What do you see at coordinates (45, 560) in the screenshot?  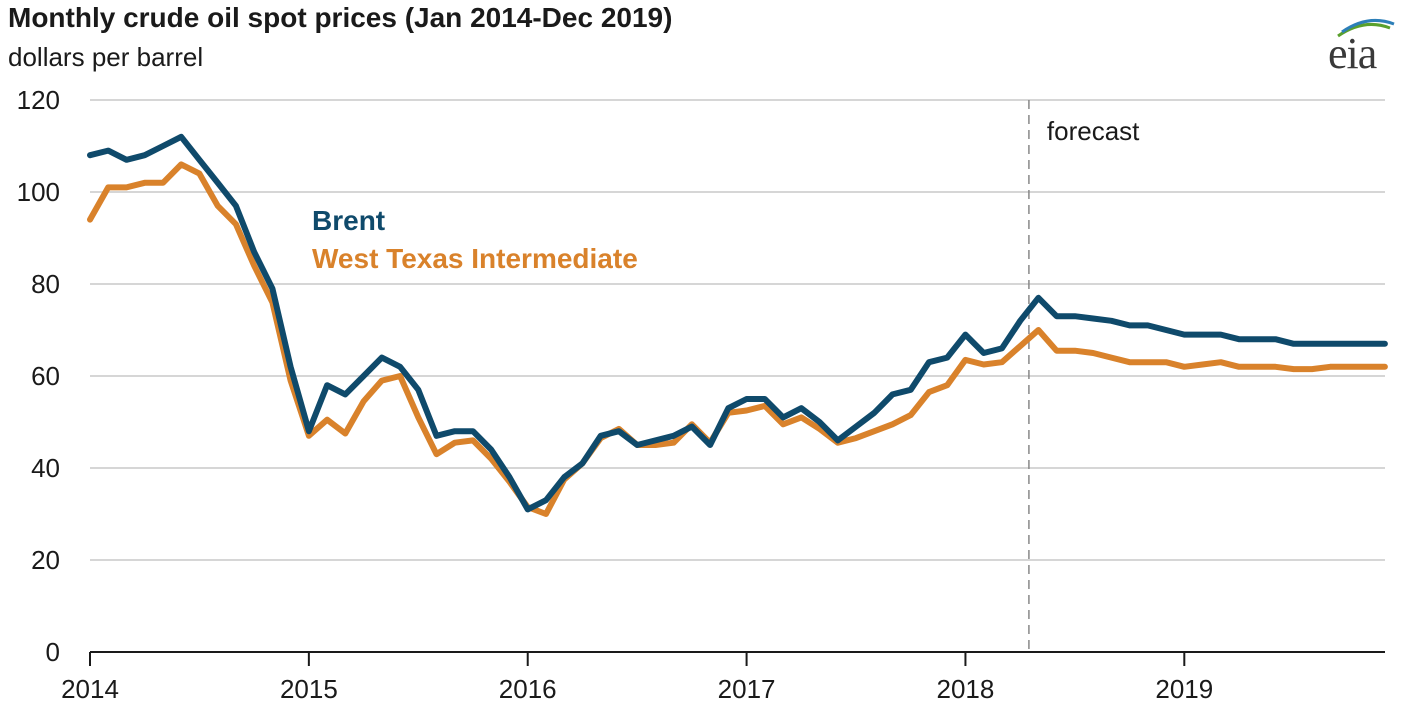 I see `y-tick-label: 20` at bounding box center [45, 560].